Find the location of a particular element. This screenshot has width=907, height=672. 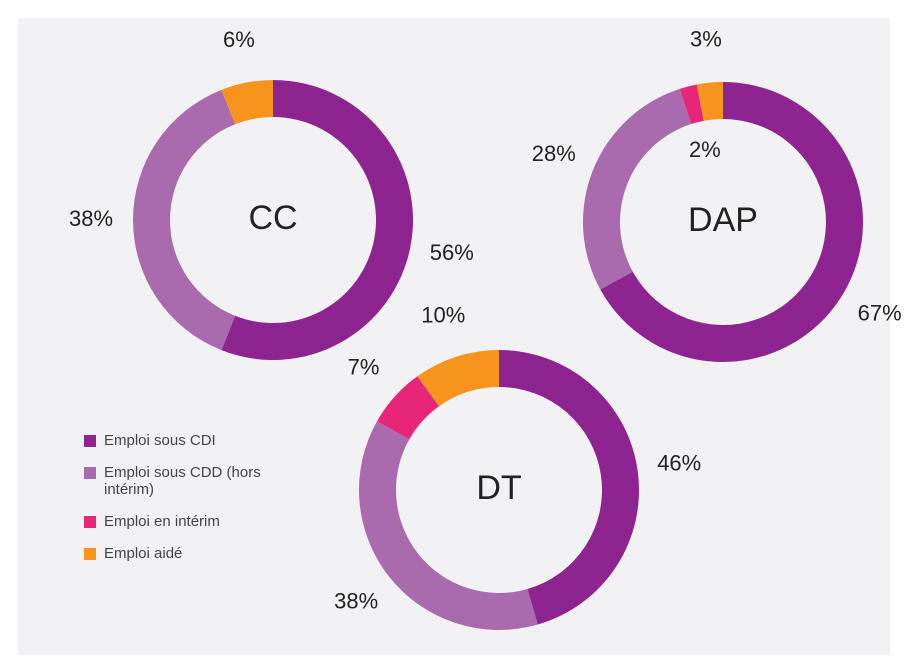

donut-center-label: DT is located at coordinates (498, 488).